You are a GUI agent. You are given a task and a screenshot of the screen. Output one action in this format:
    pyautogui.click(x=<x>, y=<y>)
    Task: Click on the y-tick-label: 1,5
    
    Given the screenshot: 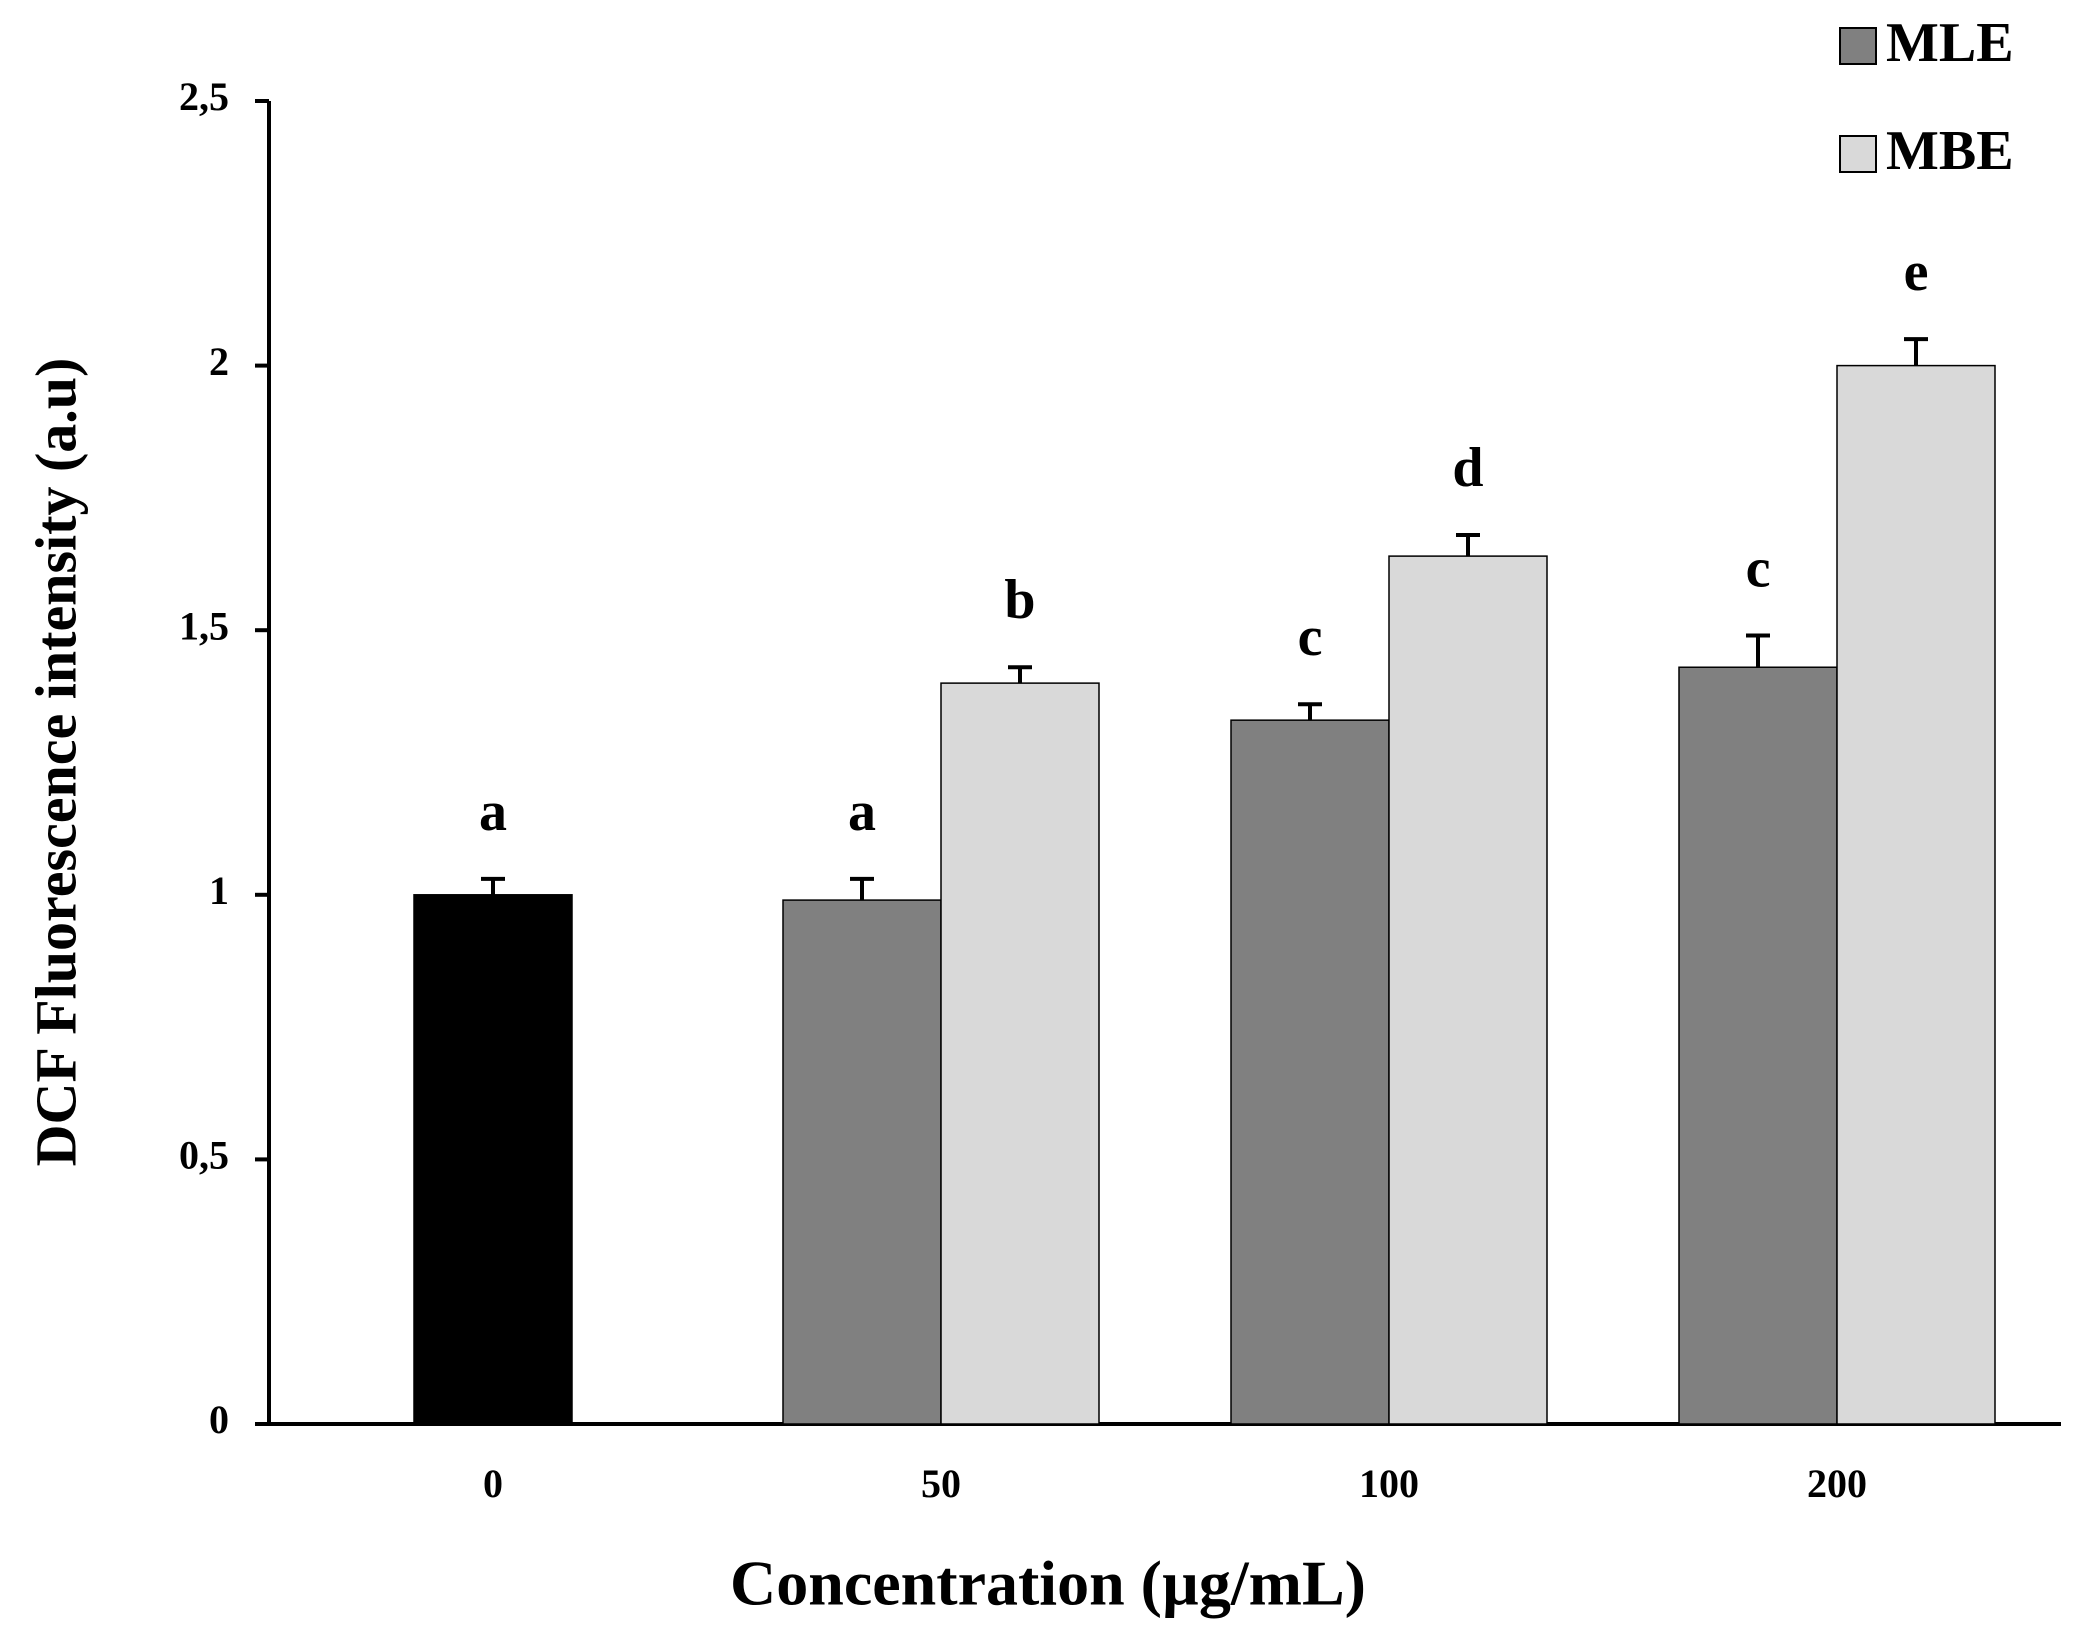 What is the action you would take?
    pyautogui.click(x=204, y=625)
    